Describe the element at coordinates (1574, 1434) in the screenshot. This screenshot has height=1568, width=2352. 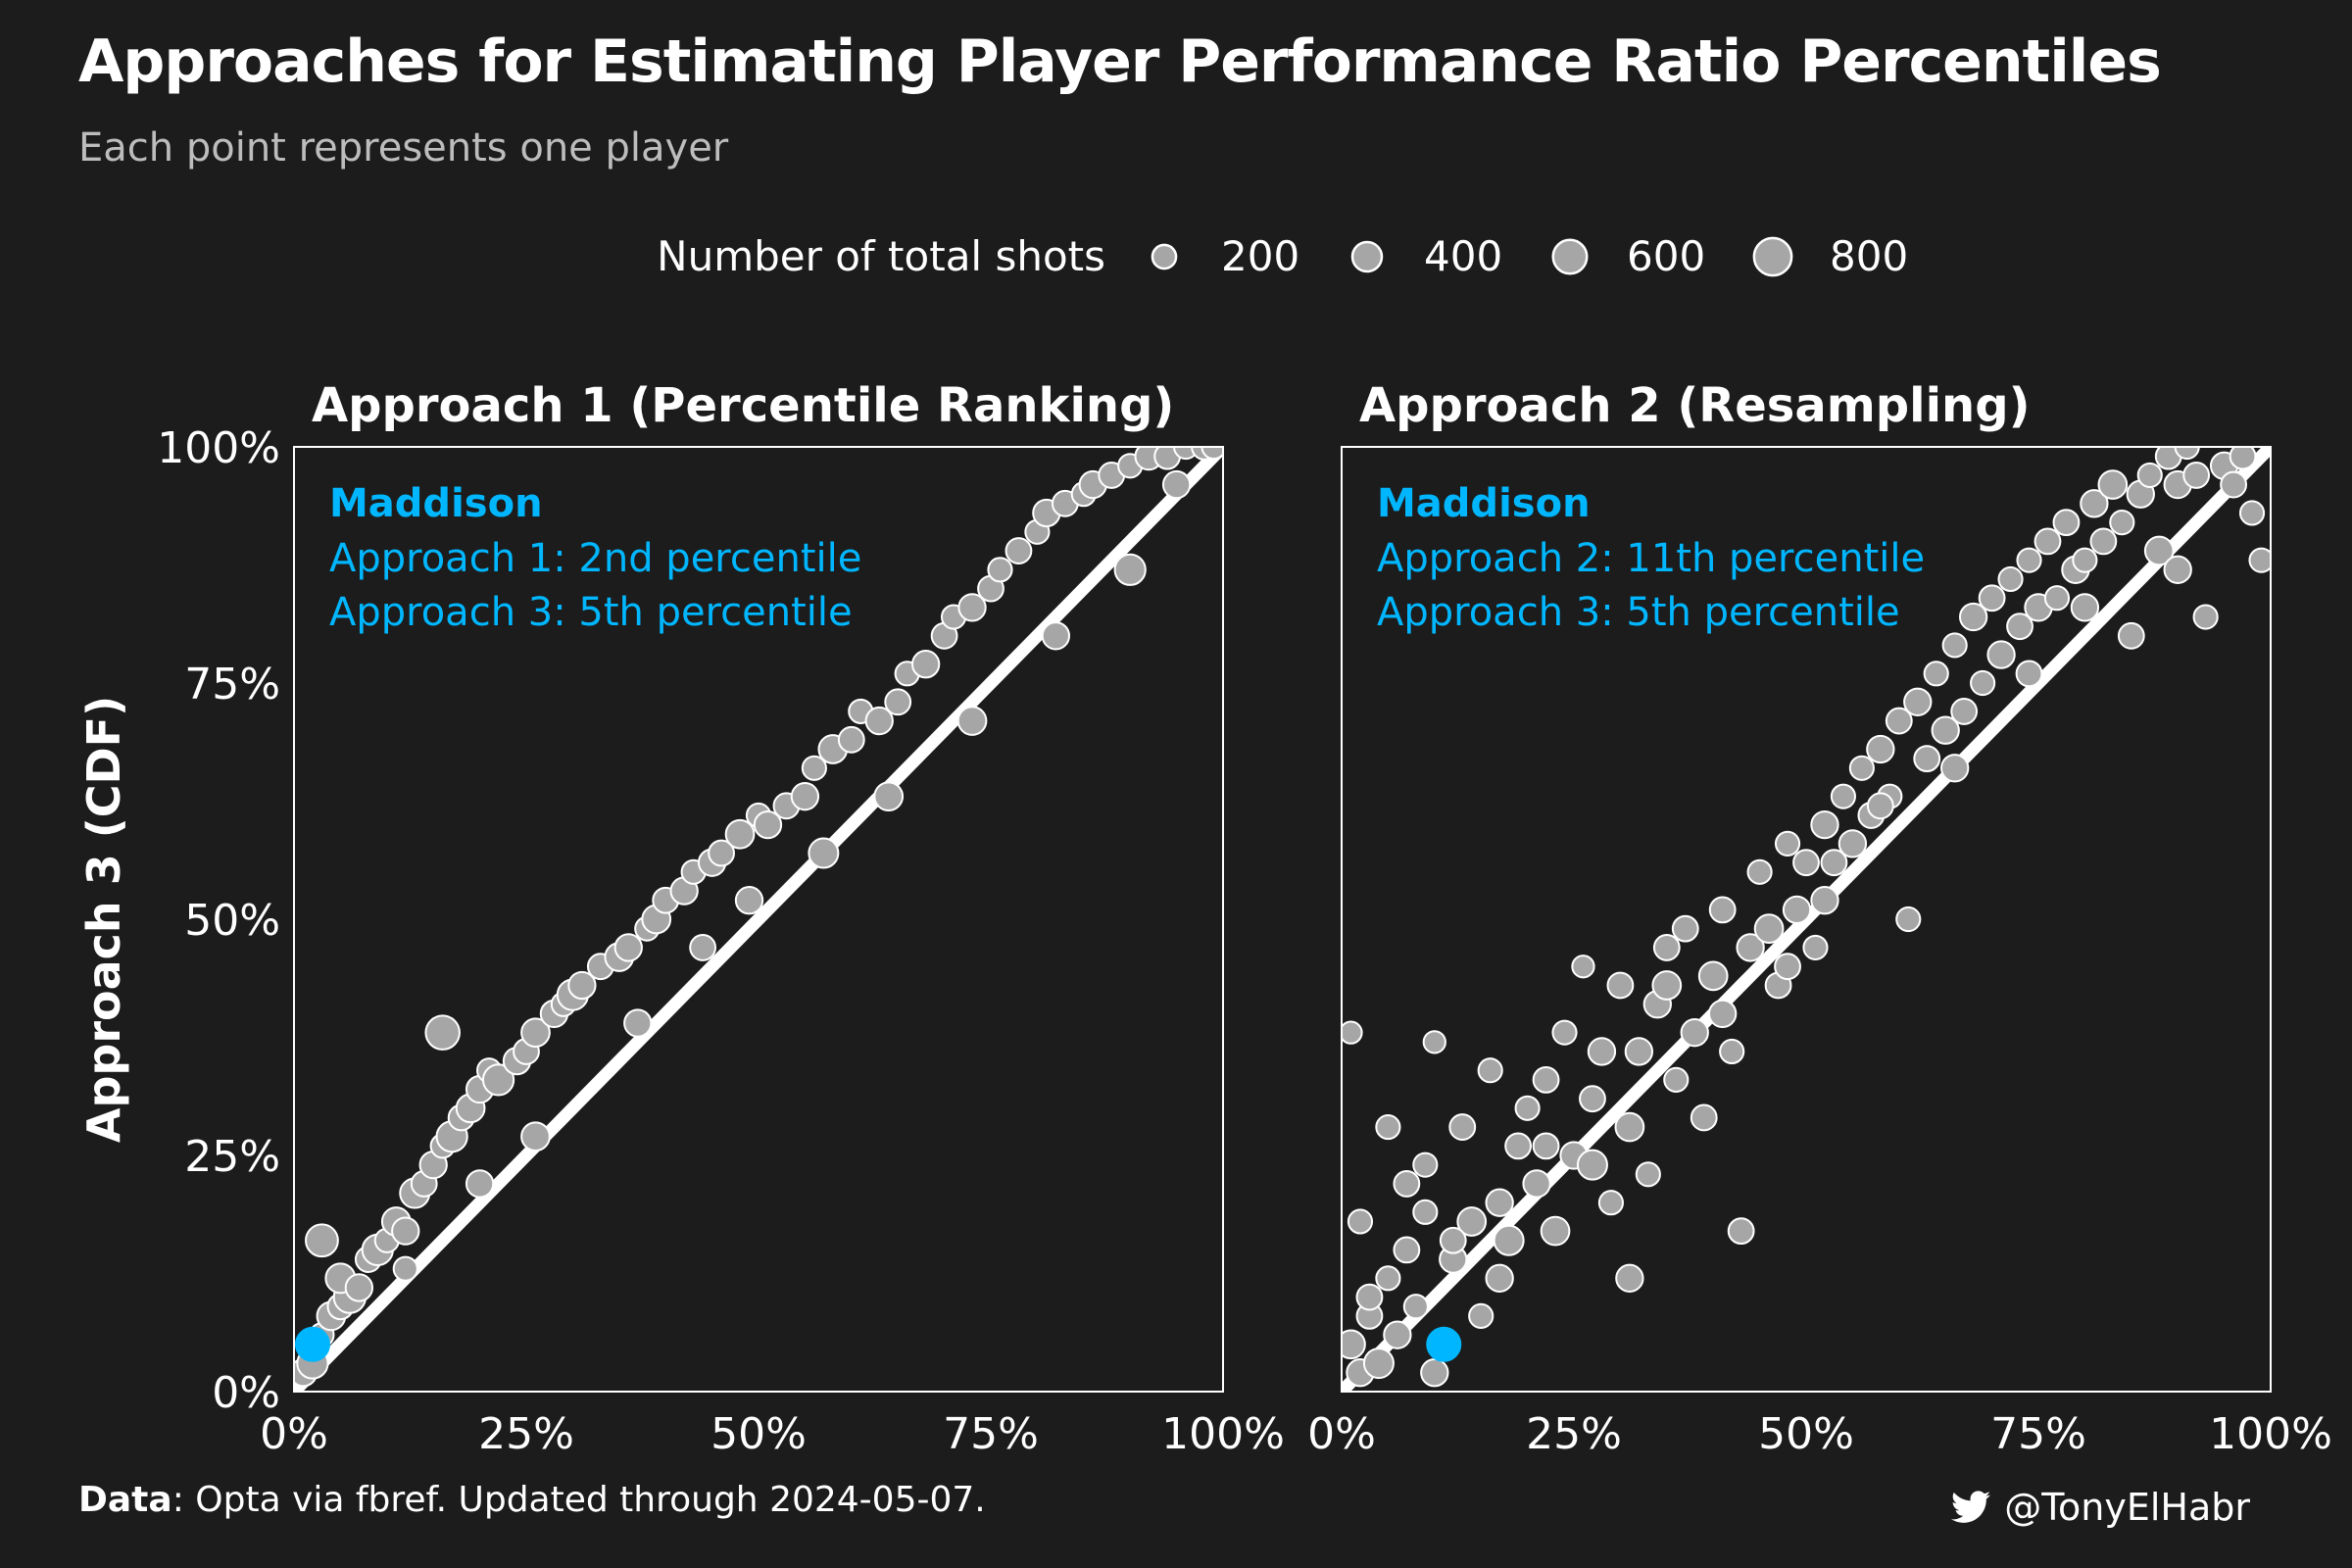
I see `x-tick-label: 25%` at that location.